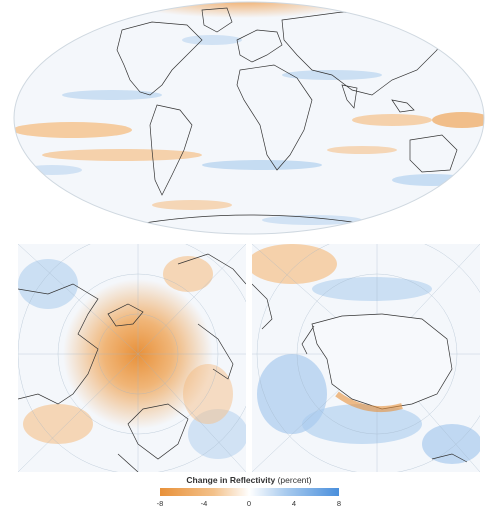 The height and width of the screenshot is (510, 498). What do you see at coordinates (294, 503) in the screenshot?
I see `legend-tick: 4` at bounding box center [294, 503].